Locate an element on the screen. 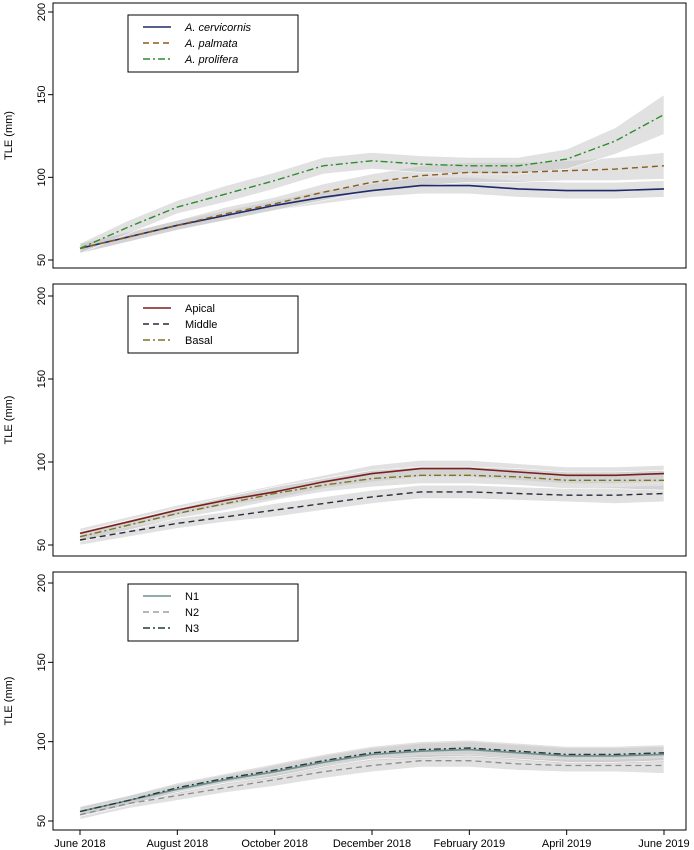 This screenshot has width=694, height=850. legend-label-1: Middle is located at coordinates (201, 325).